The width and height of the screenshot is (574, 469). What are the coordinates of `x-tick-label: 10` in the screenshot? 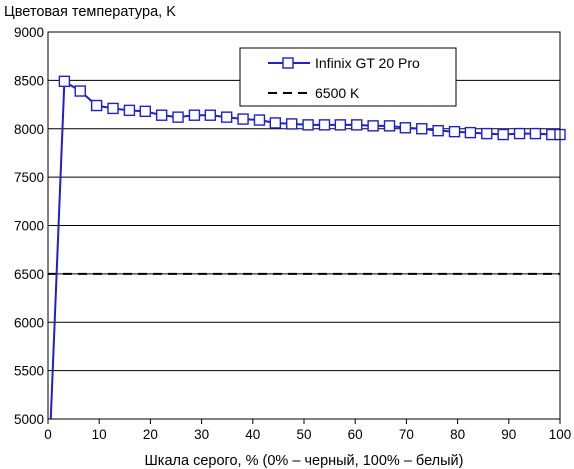 It's located at (99, 434).